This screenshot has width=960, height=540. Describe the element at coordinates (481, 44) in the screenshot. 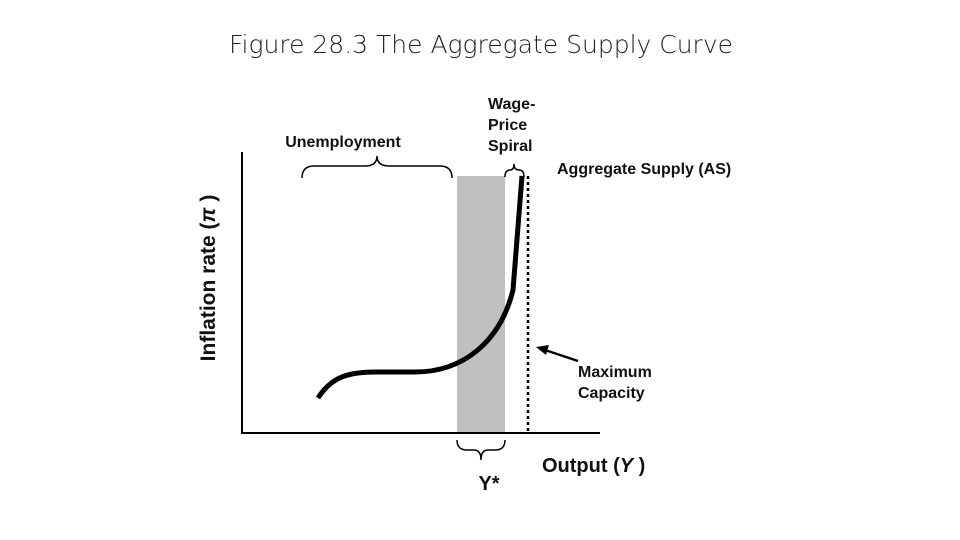

I see `slide-title: Figure 28.3 The Aggregate Supply Curve` at that location.